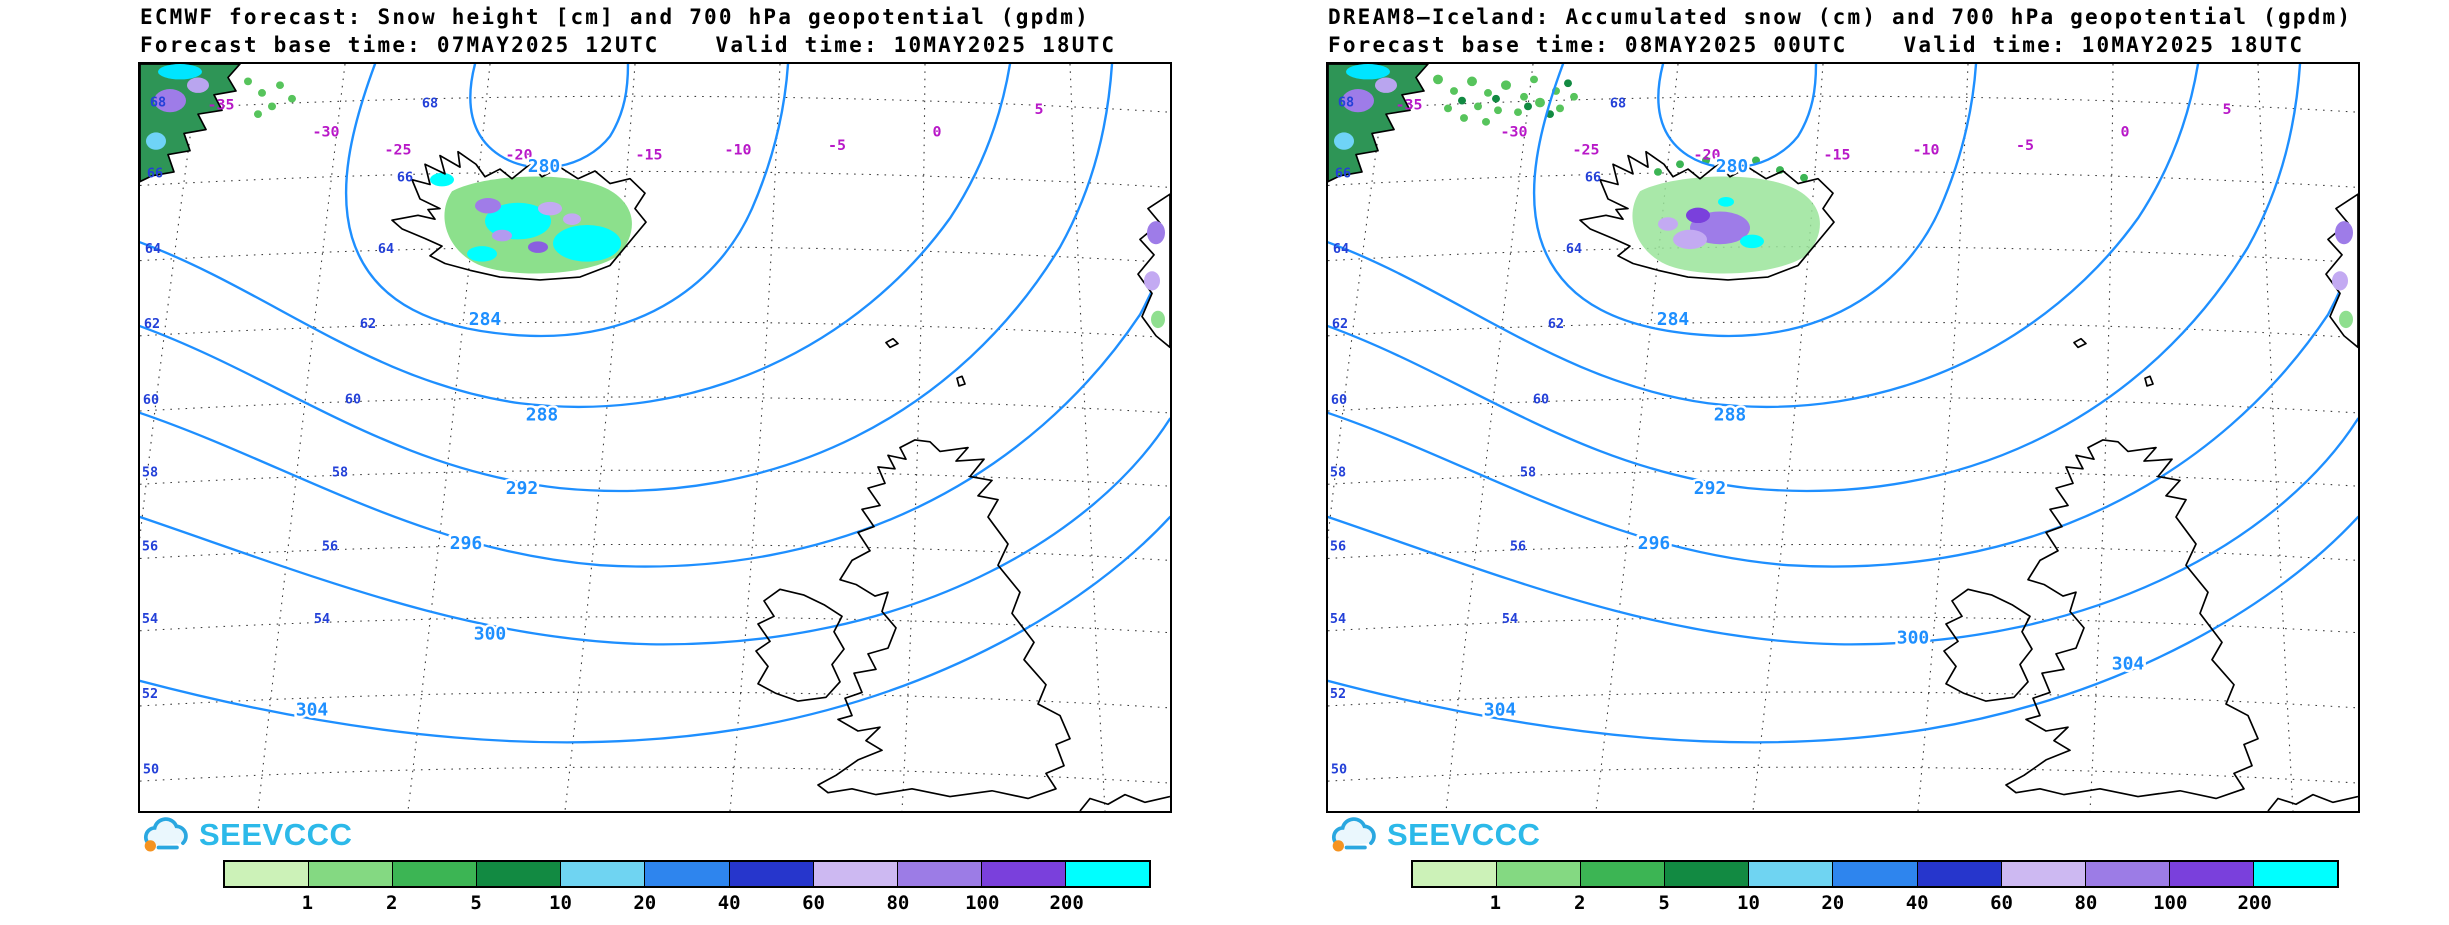 This screenshot has width=2449, height=925. Describe the element at coordinates (1339, 770) in the screenshot. I see `latitude-label: 50` at that location.